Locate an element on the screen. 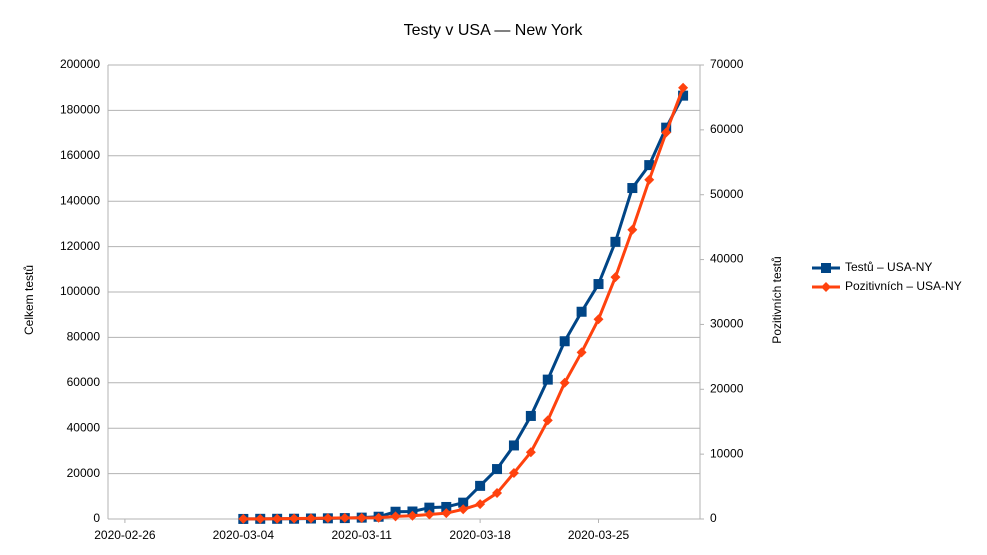 This screenshot has width=987, height=555. y2-tick-label: 50000 is located at coordinates (727, 194).